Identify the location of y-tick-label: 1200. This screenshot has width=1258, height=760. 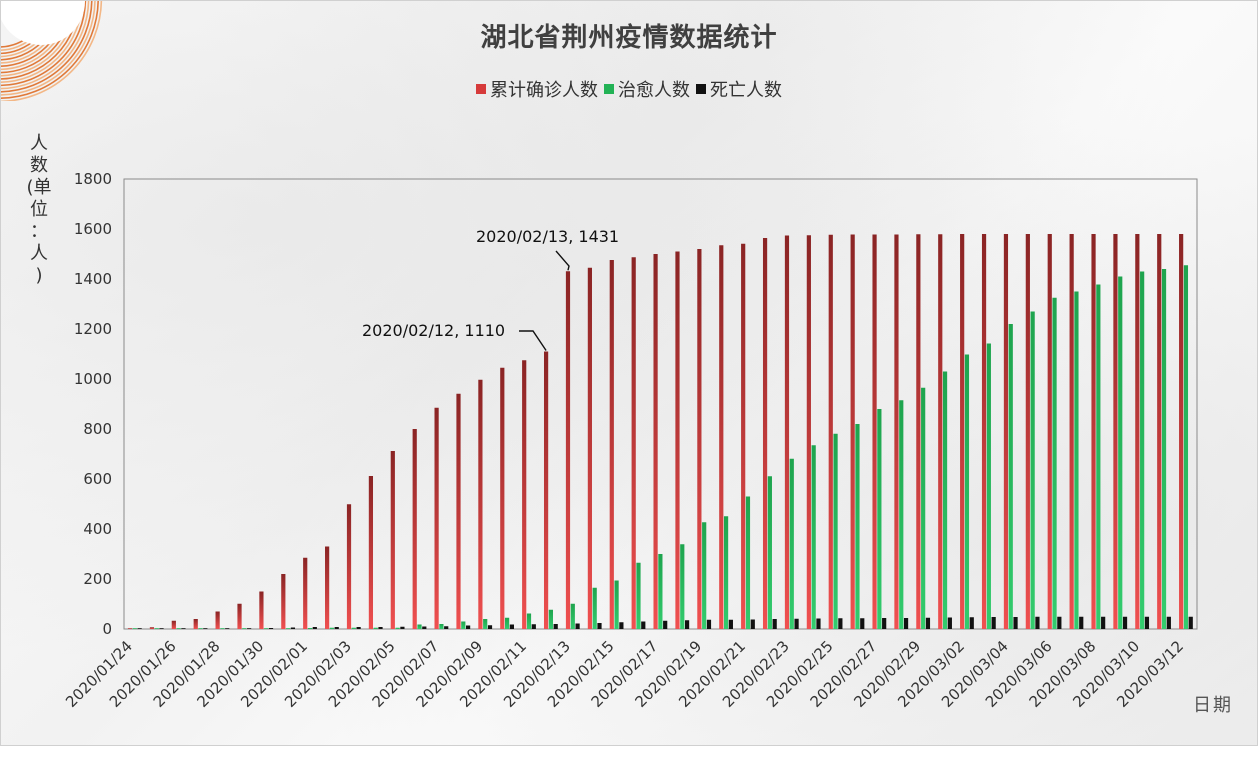
(93, 329).